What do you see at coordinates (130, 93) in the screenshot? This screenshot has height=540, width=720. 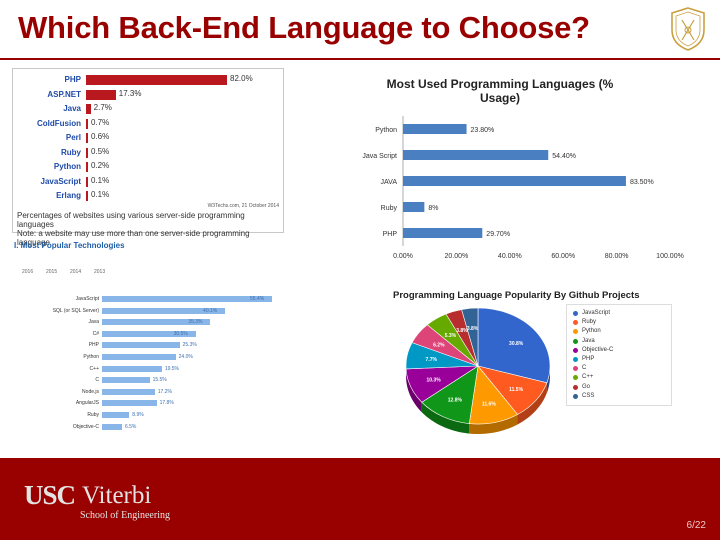 I see `w3techs-row-value: 17.3%` at bounding box center [130, 93].